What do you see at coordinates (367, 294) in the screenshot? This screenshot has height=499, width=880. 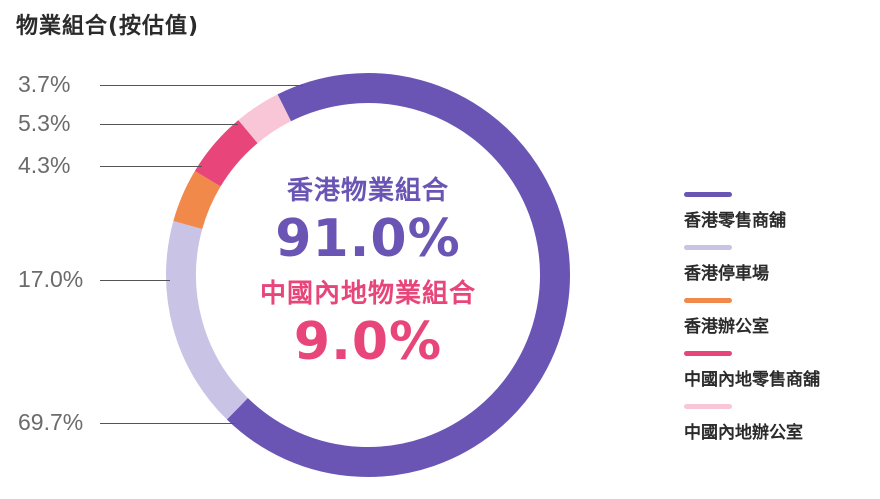 I see `cn-portfolio-title: 中國內地物業組合` at bounding box center [367, 294].